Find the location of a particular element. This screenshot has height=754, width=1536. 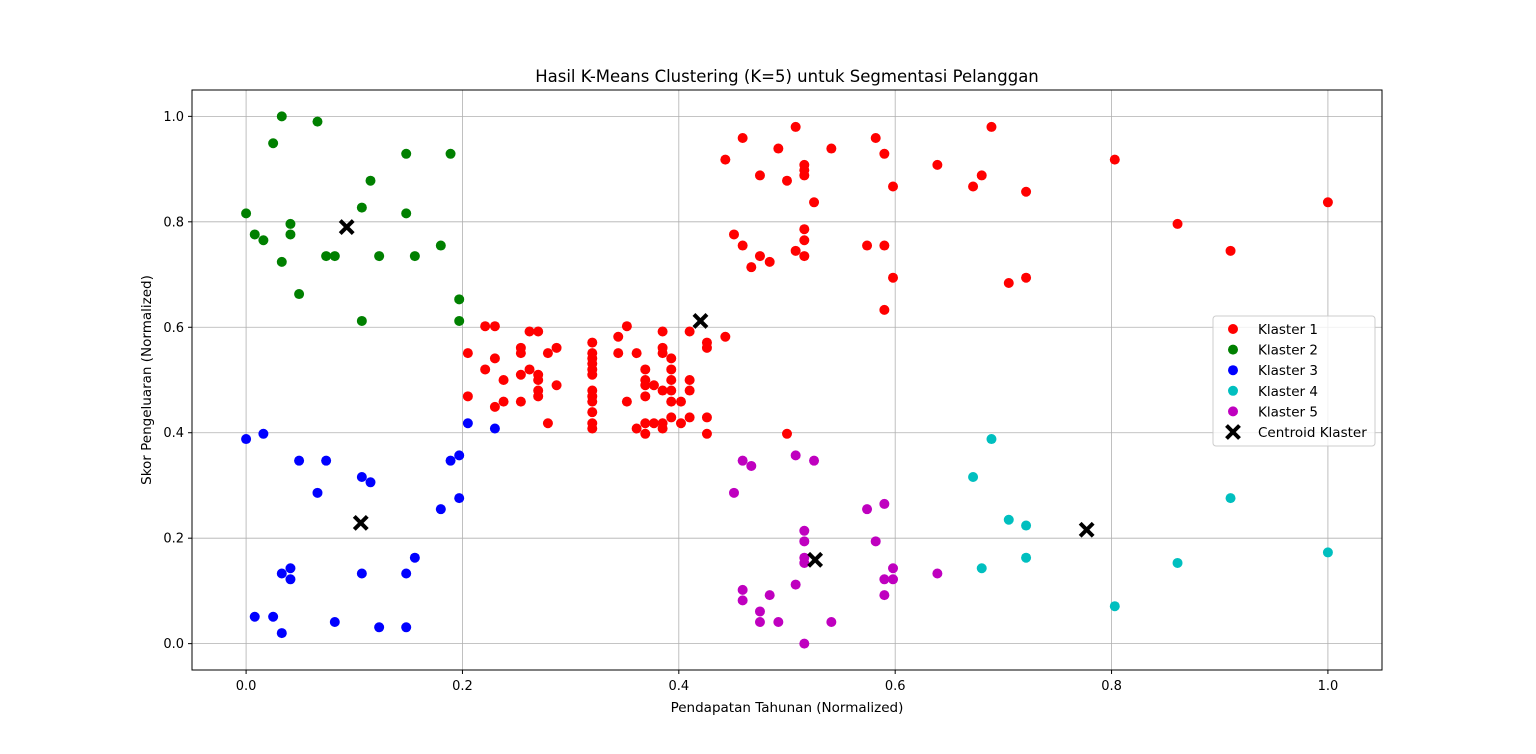

legend-label: Klaster 5 is located at coordinates (1288, 412).